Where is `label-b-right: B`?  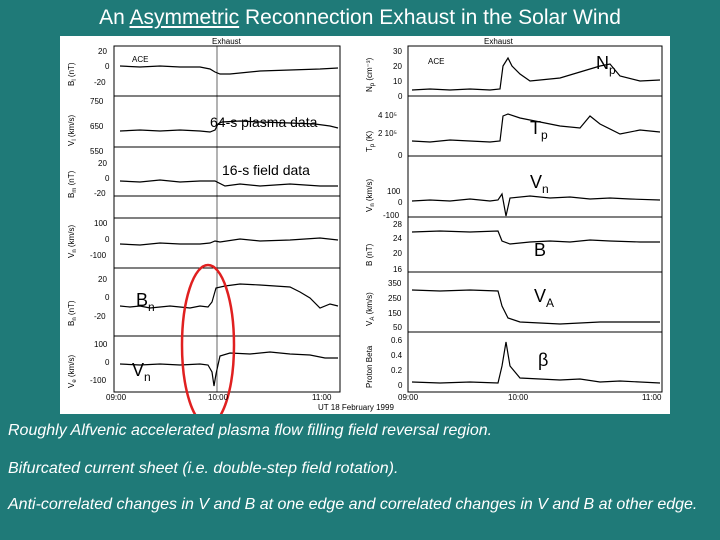 label-b-right: B is located at coordinates (540, 250).